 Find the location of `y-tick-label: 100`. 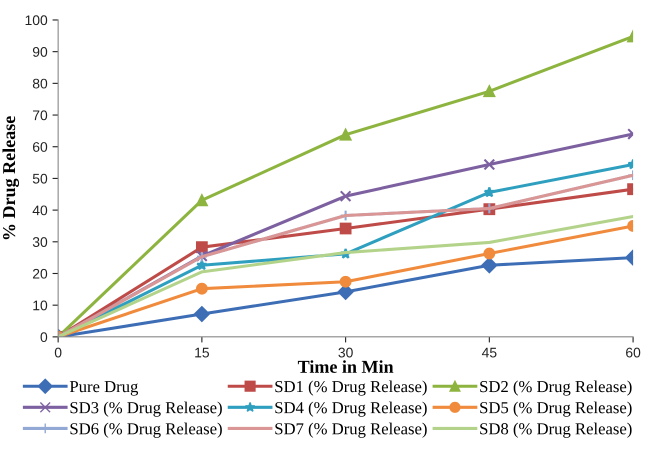

y-tick-label: 100 is located at coordinates (37, 20).